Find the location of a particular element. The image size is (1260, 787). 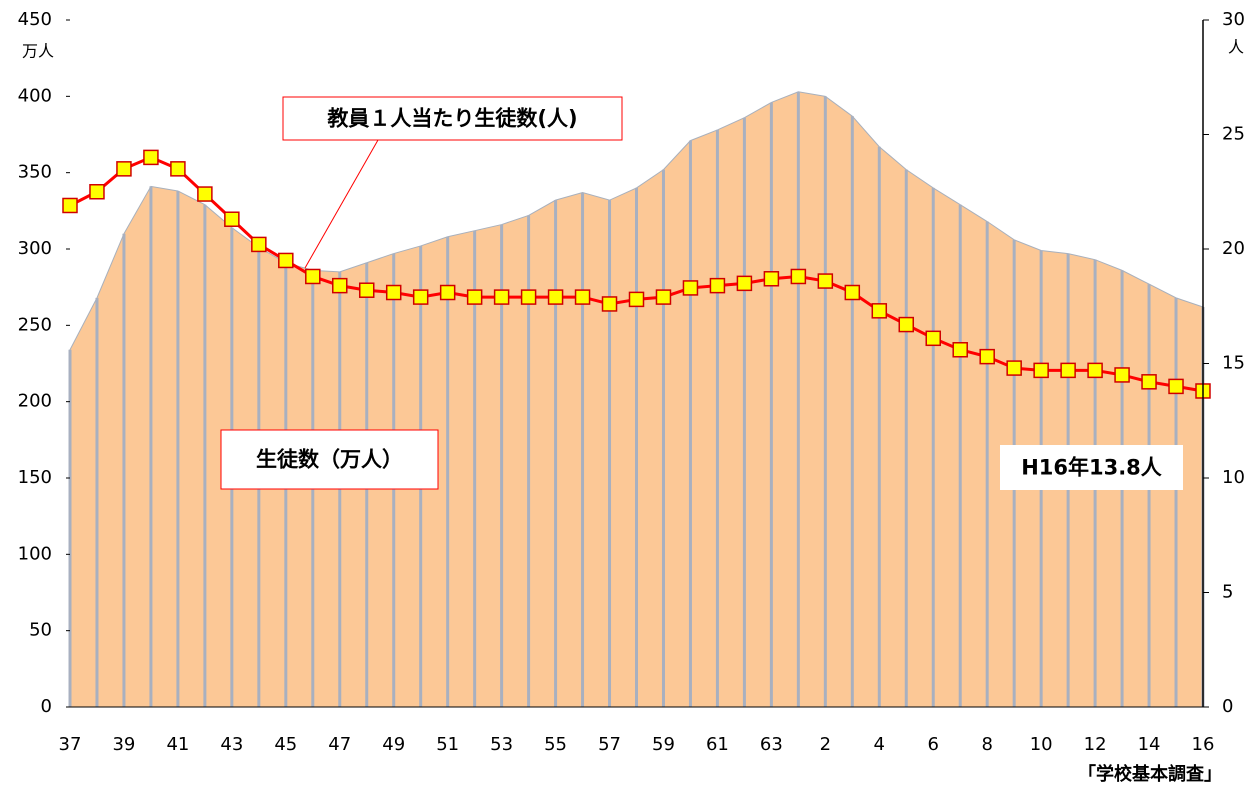

x-tick-label: 16 is located at coordinates (1203, 744).